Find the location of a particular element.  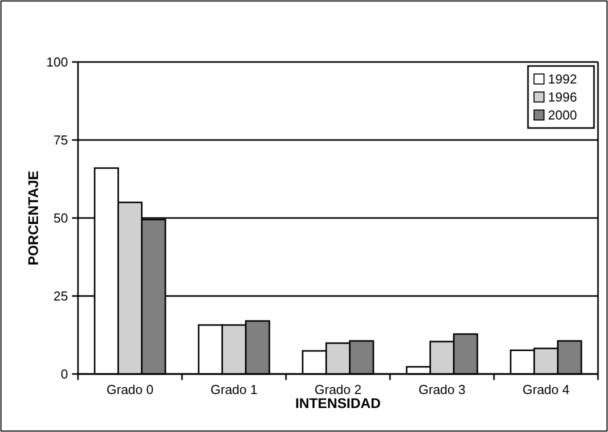

y-tick-label: 100 is located at coordinates (57, 62).